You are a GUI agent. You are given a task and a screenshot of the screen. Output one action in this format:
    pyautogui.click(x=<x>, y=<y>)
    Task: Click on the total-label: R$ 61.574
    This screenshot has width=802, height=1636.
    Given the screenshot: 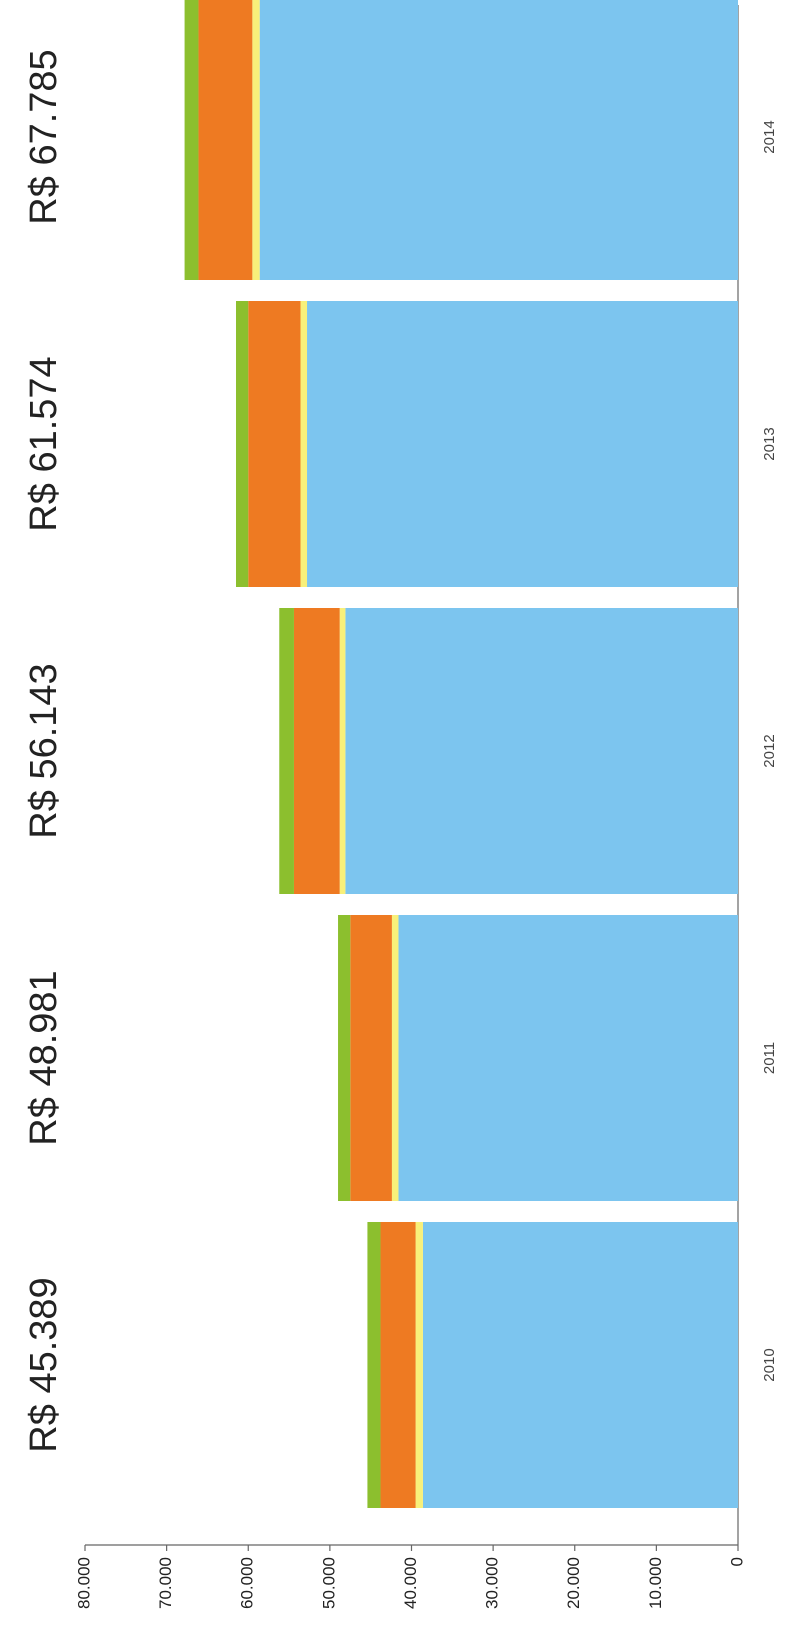 What is the action you would take?
    pyautogui.click(x=44, y=443)
    